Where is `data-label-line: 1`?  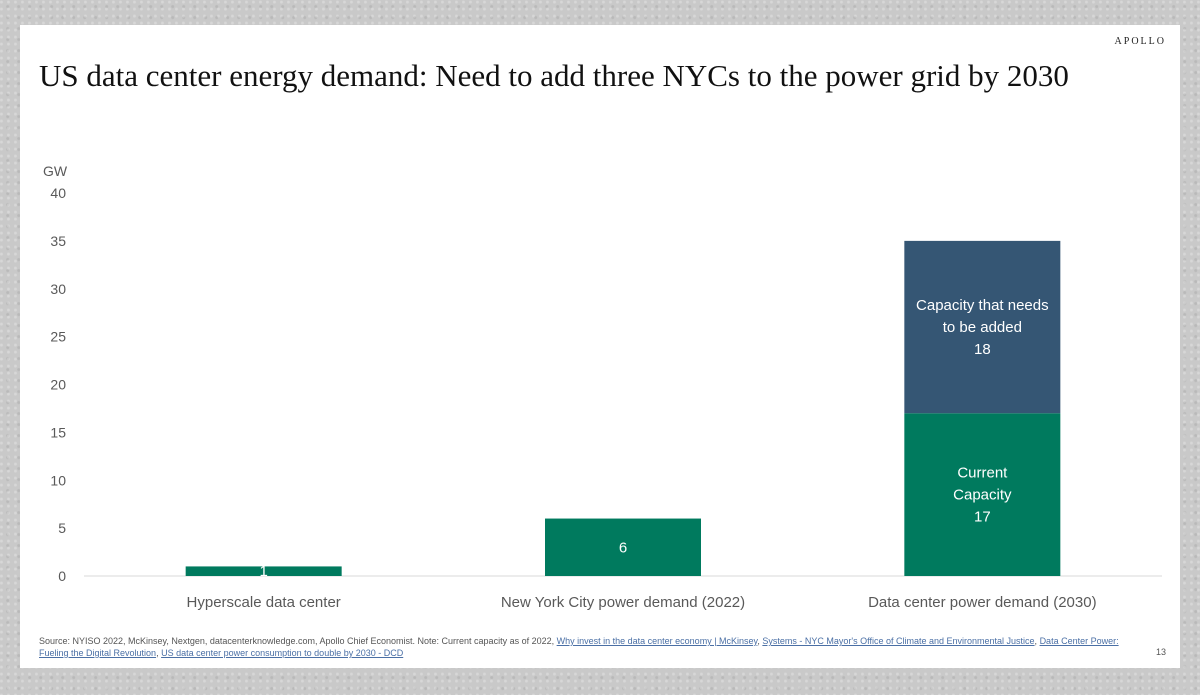 data-label-line: 1 is located at coordinates (263, 571).